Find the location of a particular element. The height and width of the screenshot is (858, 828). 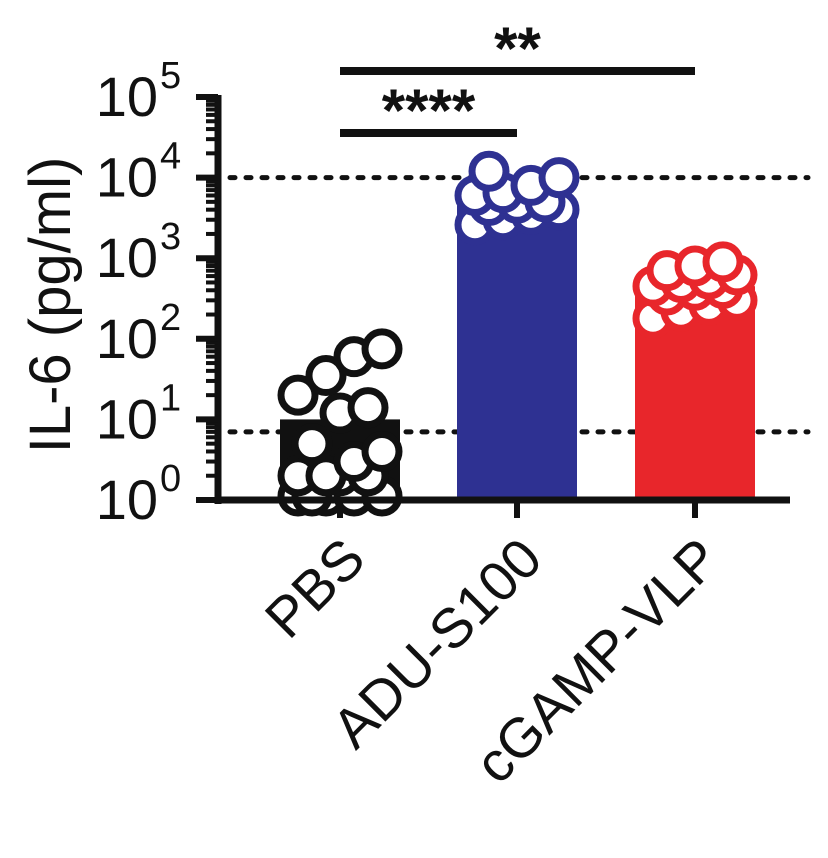

y-tick-exponent-2: 2 is located at coordinates (170, 318).